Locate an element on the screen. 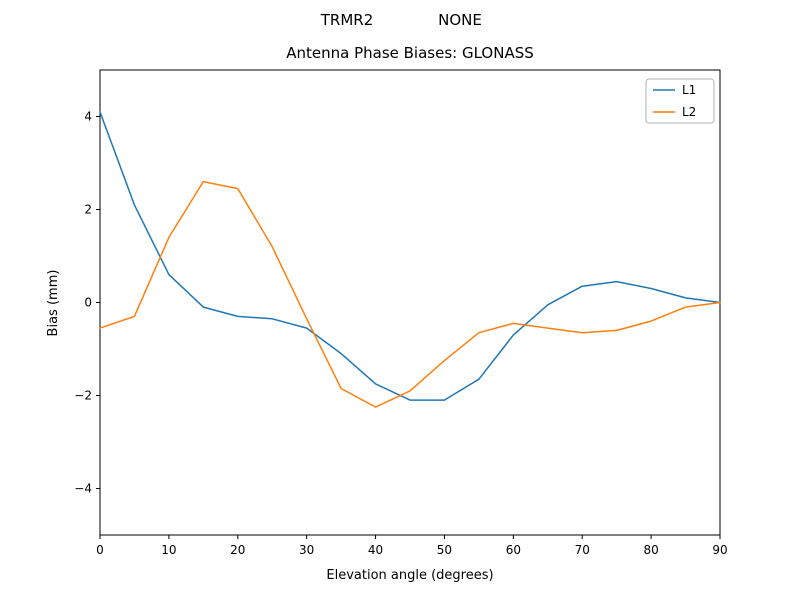  x-tick-label: 60 is located at coordinates (513, 550).